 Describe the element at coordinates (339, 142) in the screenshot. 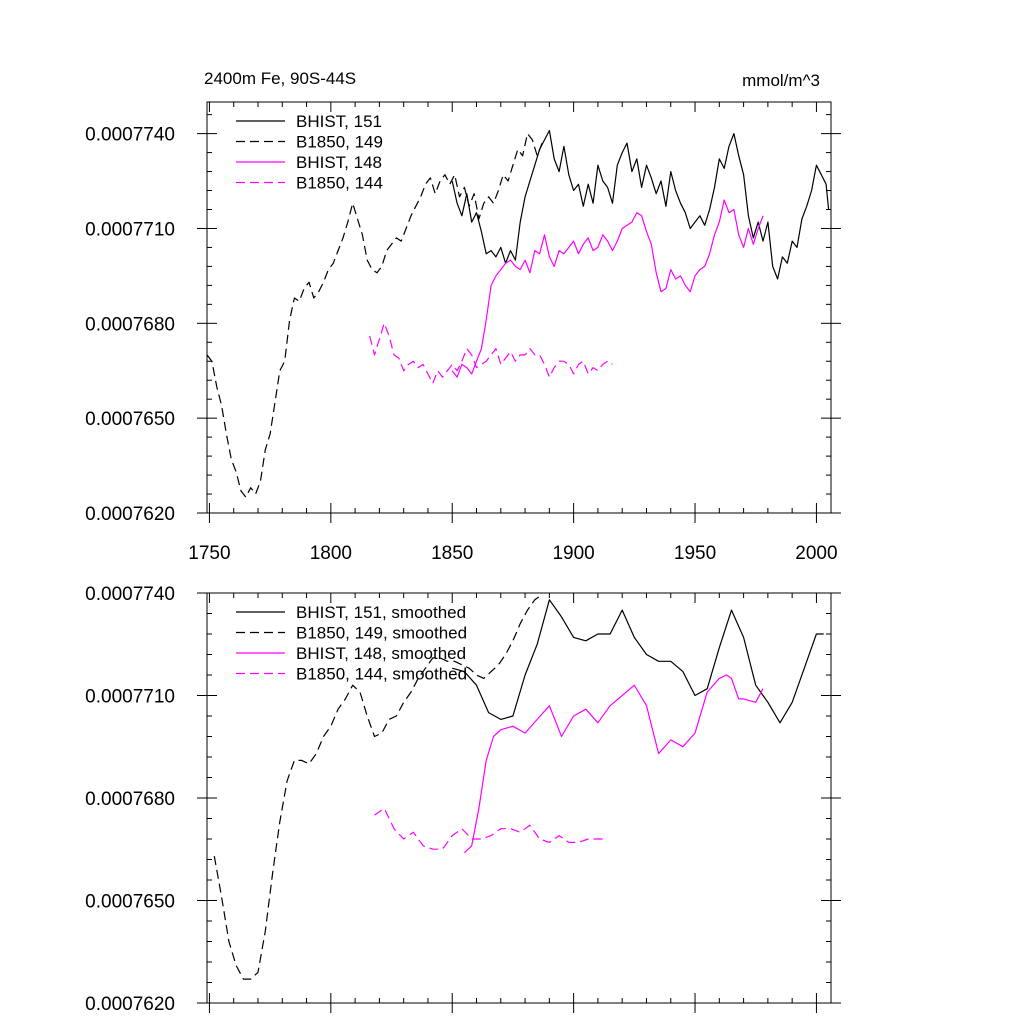

I see `legend-label: B1850, 149` at that location.